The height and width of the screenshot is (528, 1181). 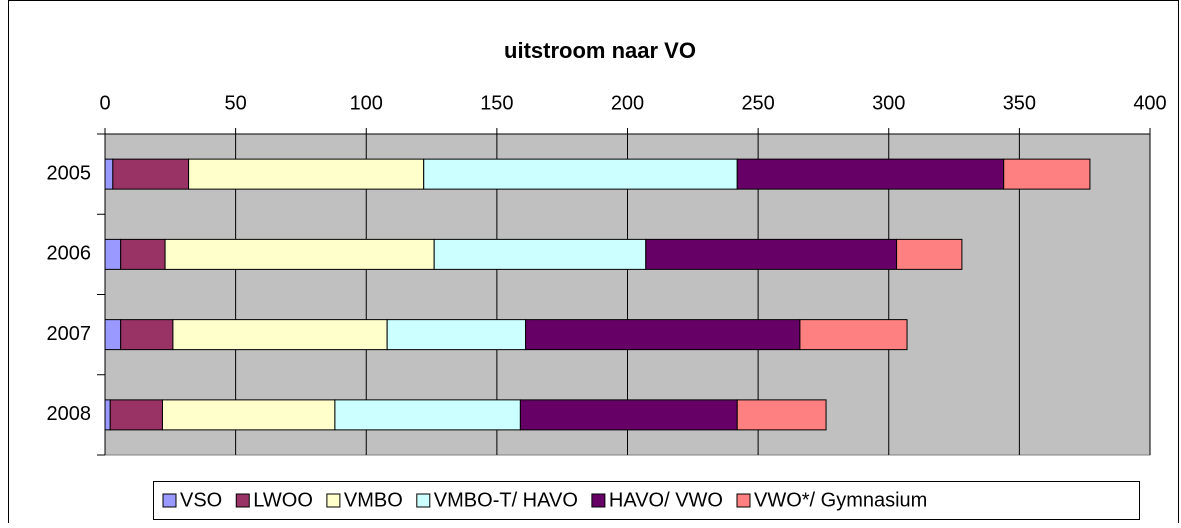 What do you see at coordinates (366, 103) in the screenshot?
I see `x-tick-label: 100` at bounding box center [366, 103].